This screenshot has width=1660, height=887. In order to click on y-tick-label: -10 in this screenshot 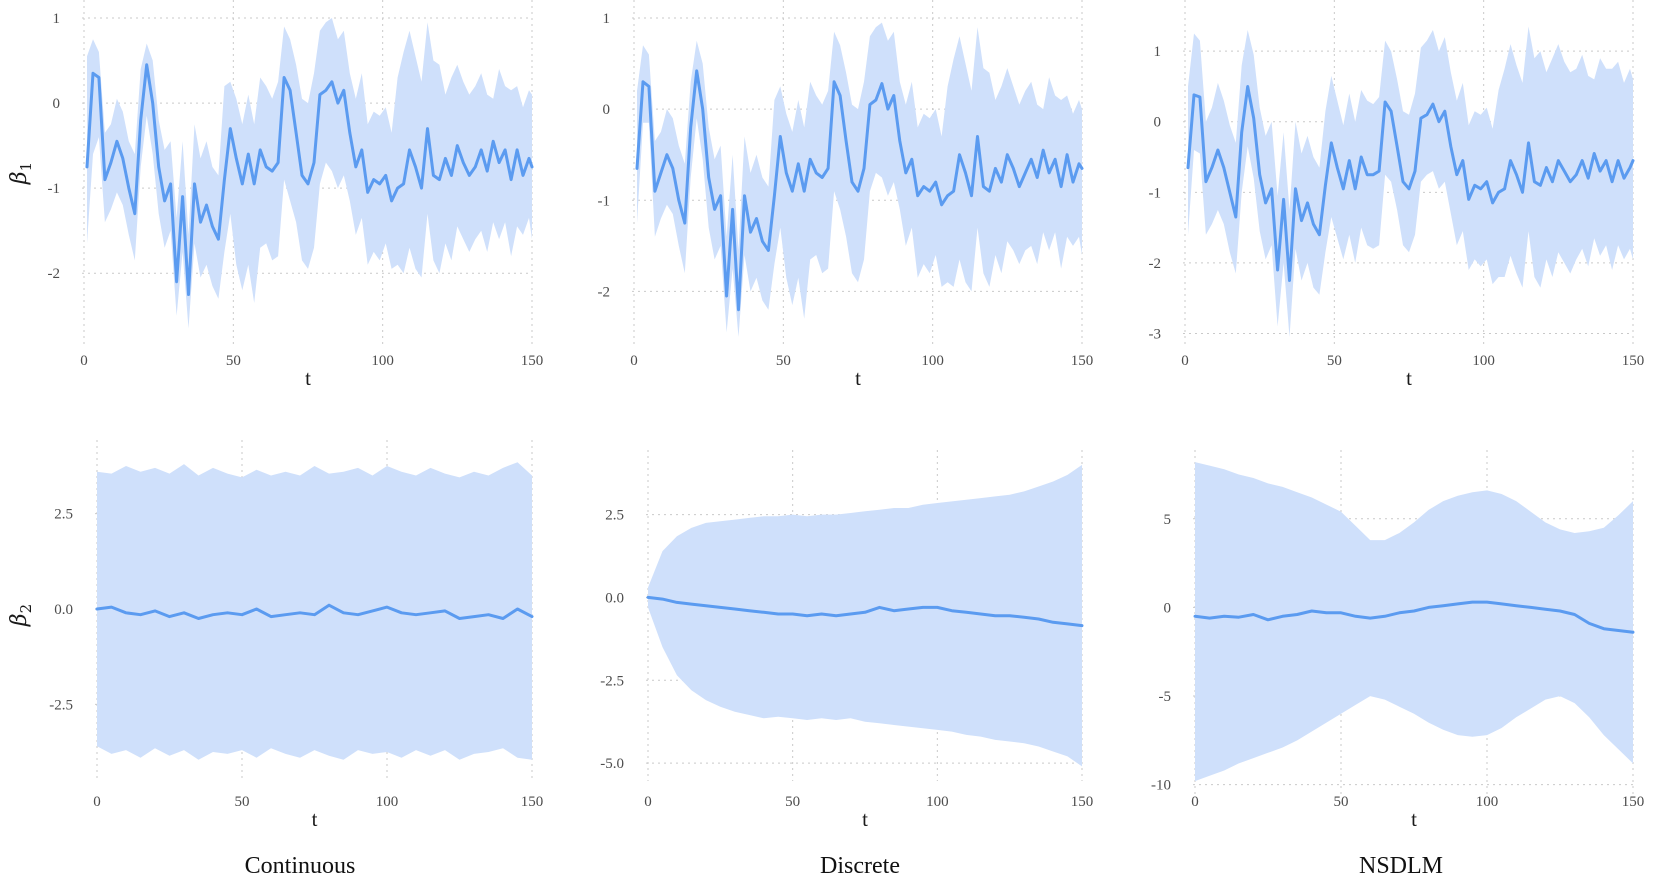, I will do `click(1161, 786)`.